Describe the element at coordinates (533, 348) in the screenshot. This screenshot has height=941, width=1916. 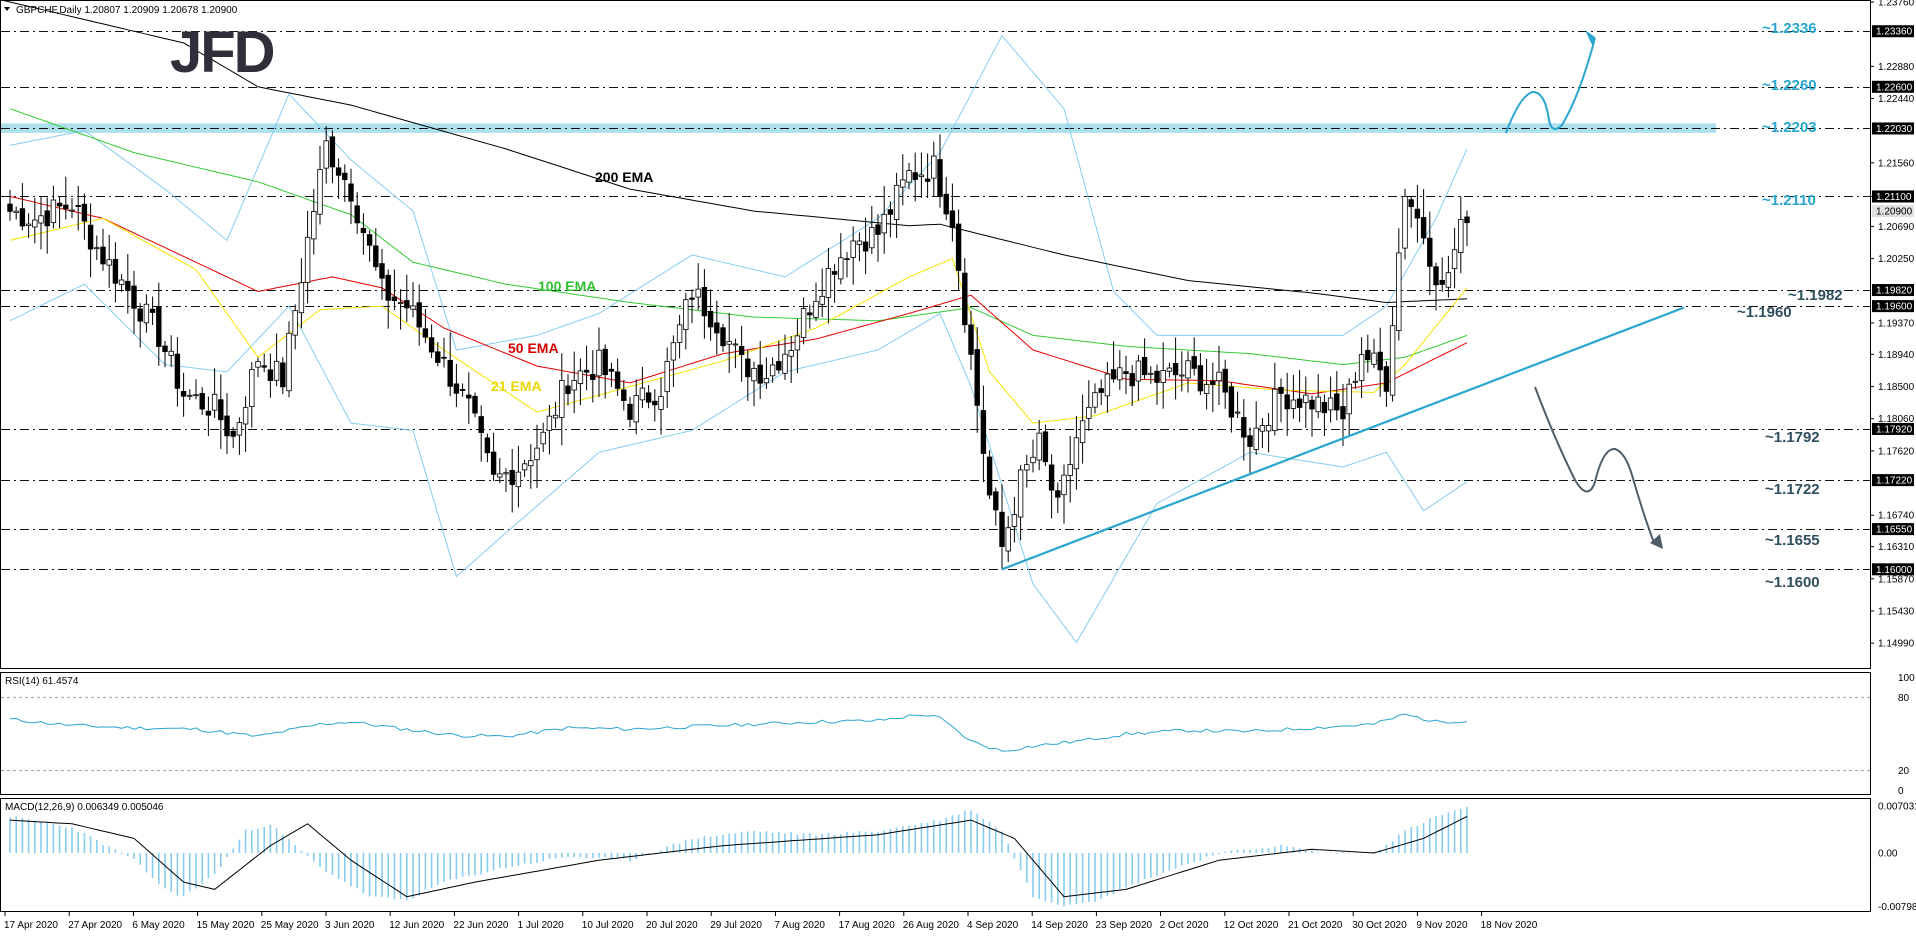
I see `ema-50-label: 50 EMA` at that location.